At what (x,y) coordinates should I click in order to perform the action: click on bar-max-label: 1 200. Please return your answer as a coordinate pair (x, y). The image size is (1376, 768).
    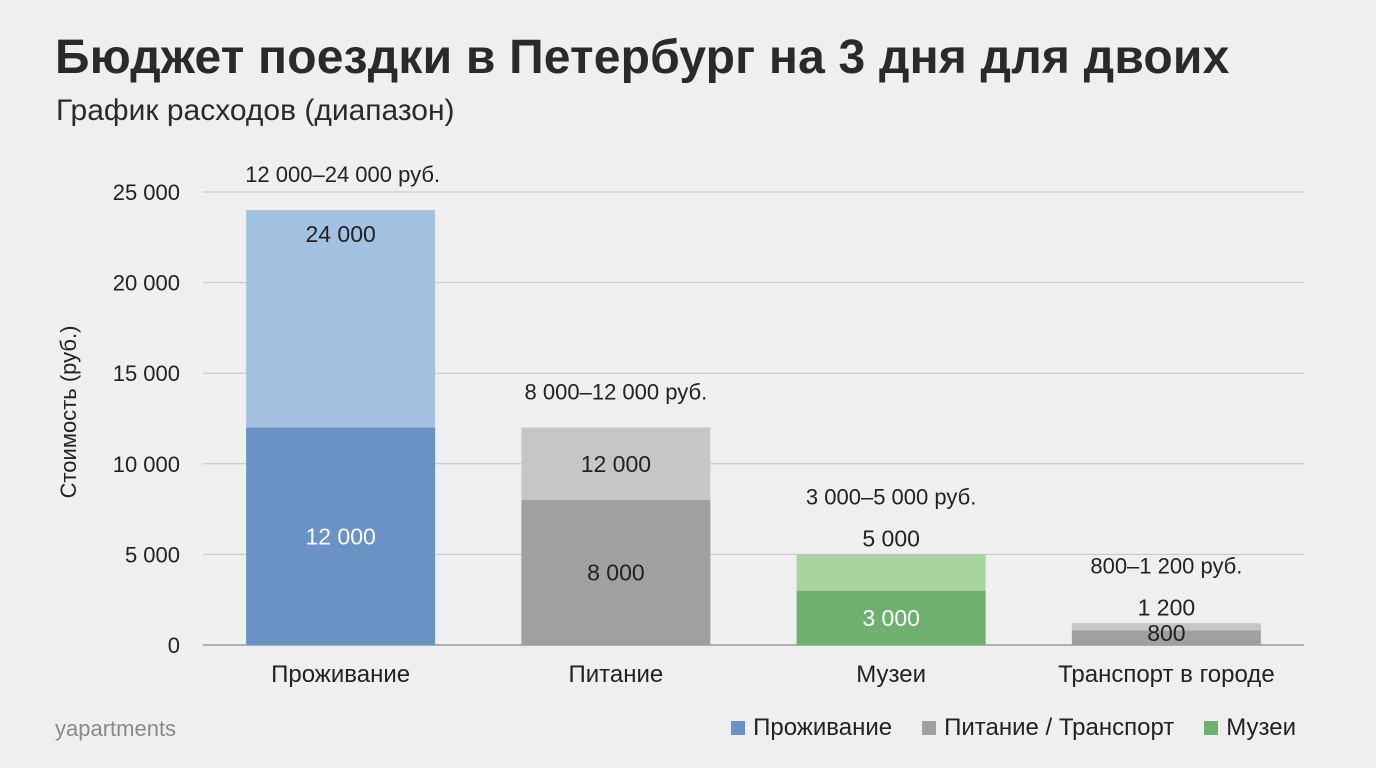
    Looking at the image, I should click on (1167, 607).